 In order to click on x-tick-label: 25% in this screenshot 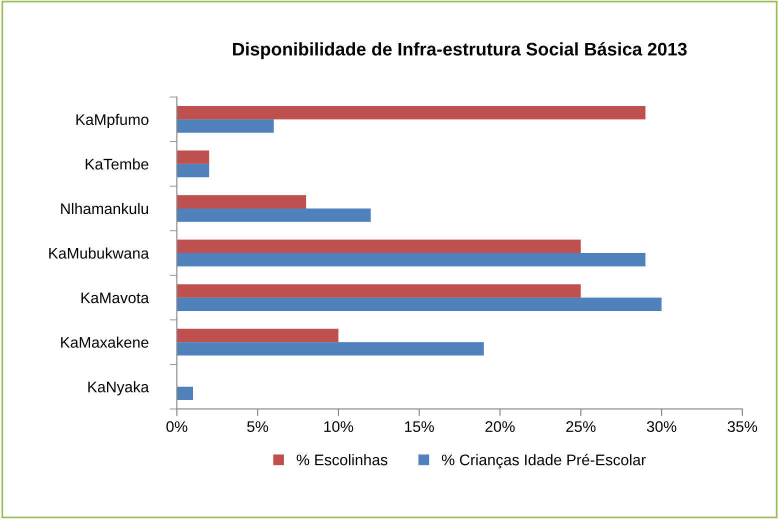, I will do `click(581, 426)`.